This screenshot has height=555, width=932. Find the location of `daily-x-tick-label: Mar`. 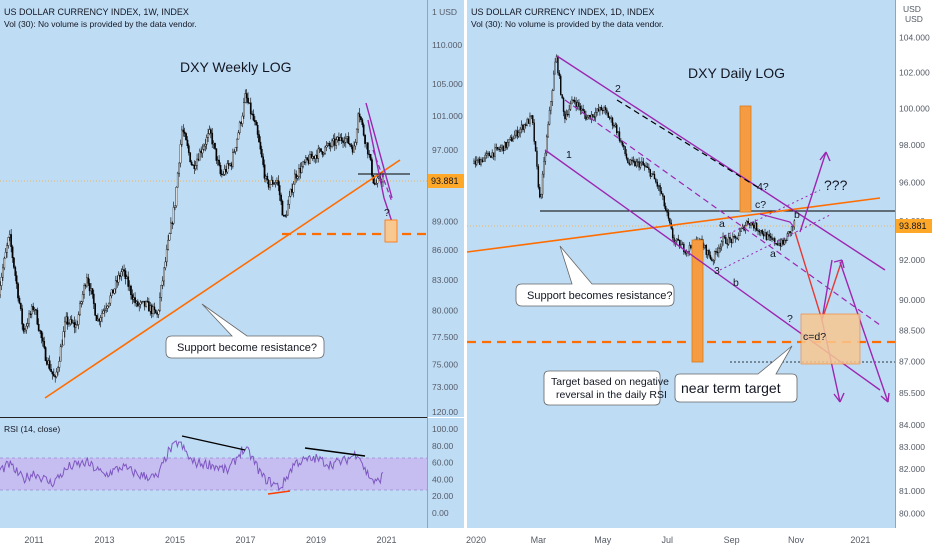

daily-x-tick-label: Mar is located at coordinates (539, 540).